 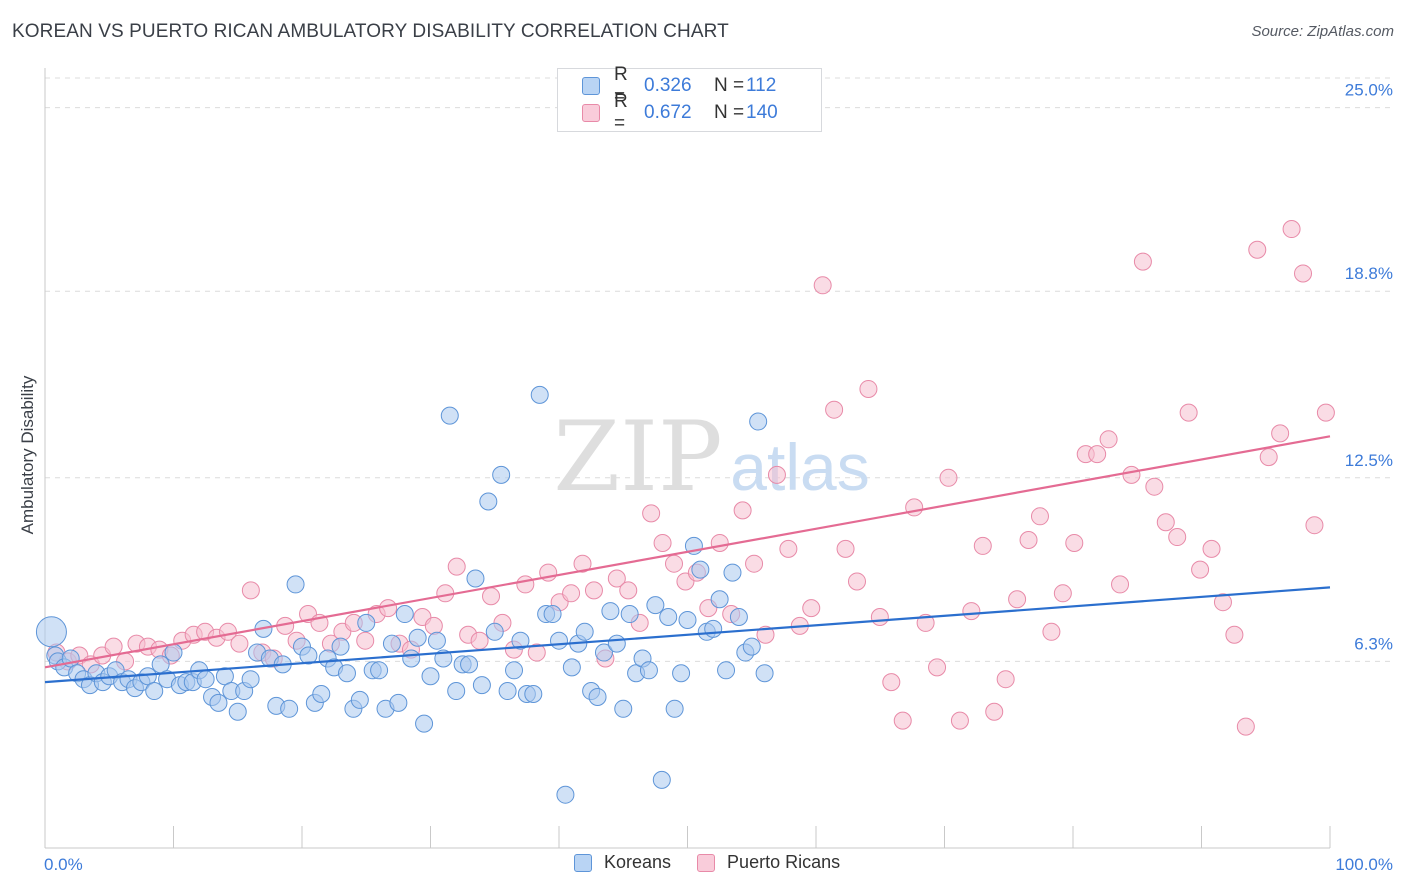 What do you see at coordinates (591, 86) in the screenshot?
I see `korean-swatch` at bounding box center [591, 86].